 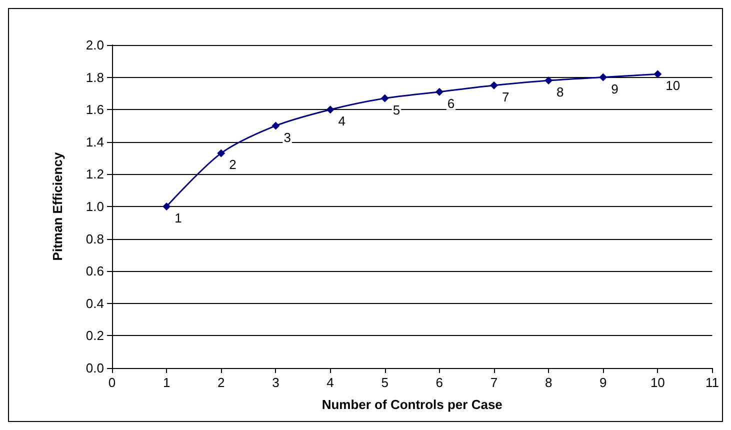 What do you see at coordinates (57, 206) in the screenshot?
I see `y-axis-title: Pitman Efficiency` at bounding box center [57, 206].